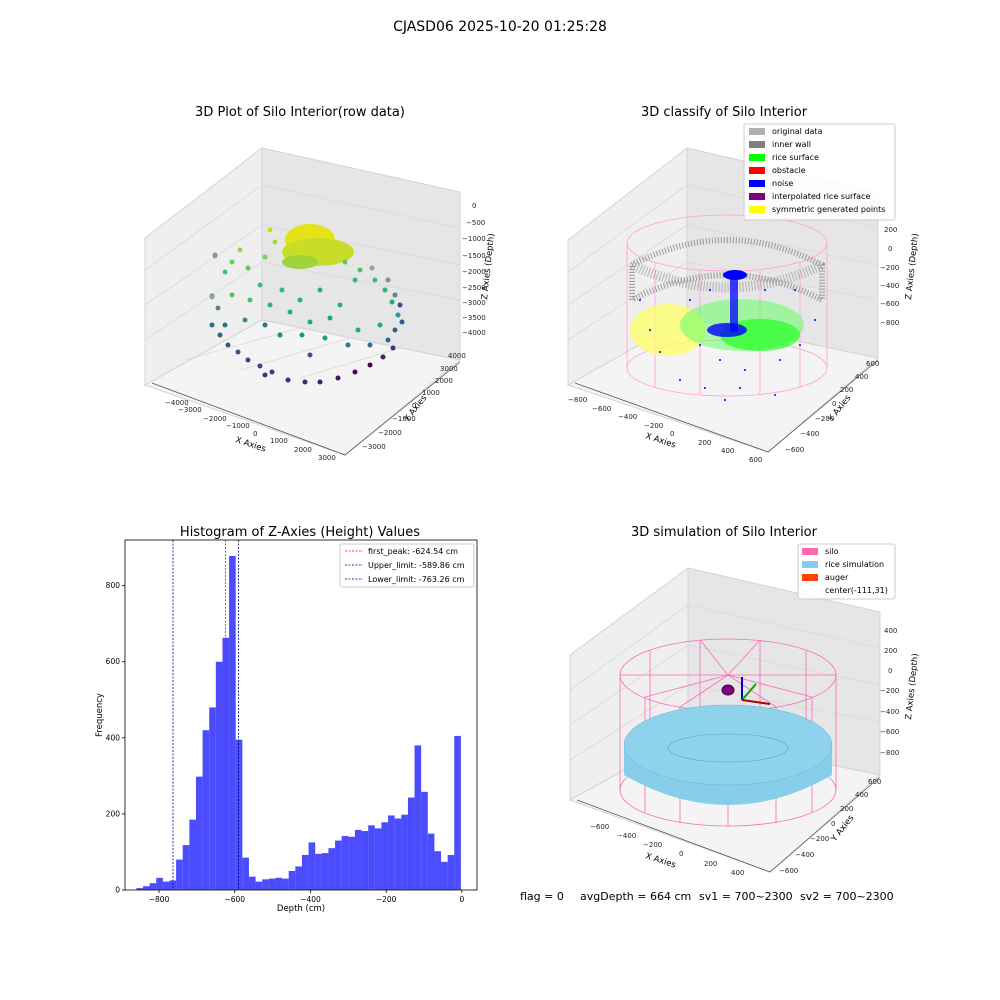 The image size is (1000, 1000). Describe the element at coordinates (742, 325) in the screenshot. I see `classify-rice-surface` at that location.